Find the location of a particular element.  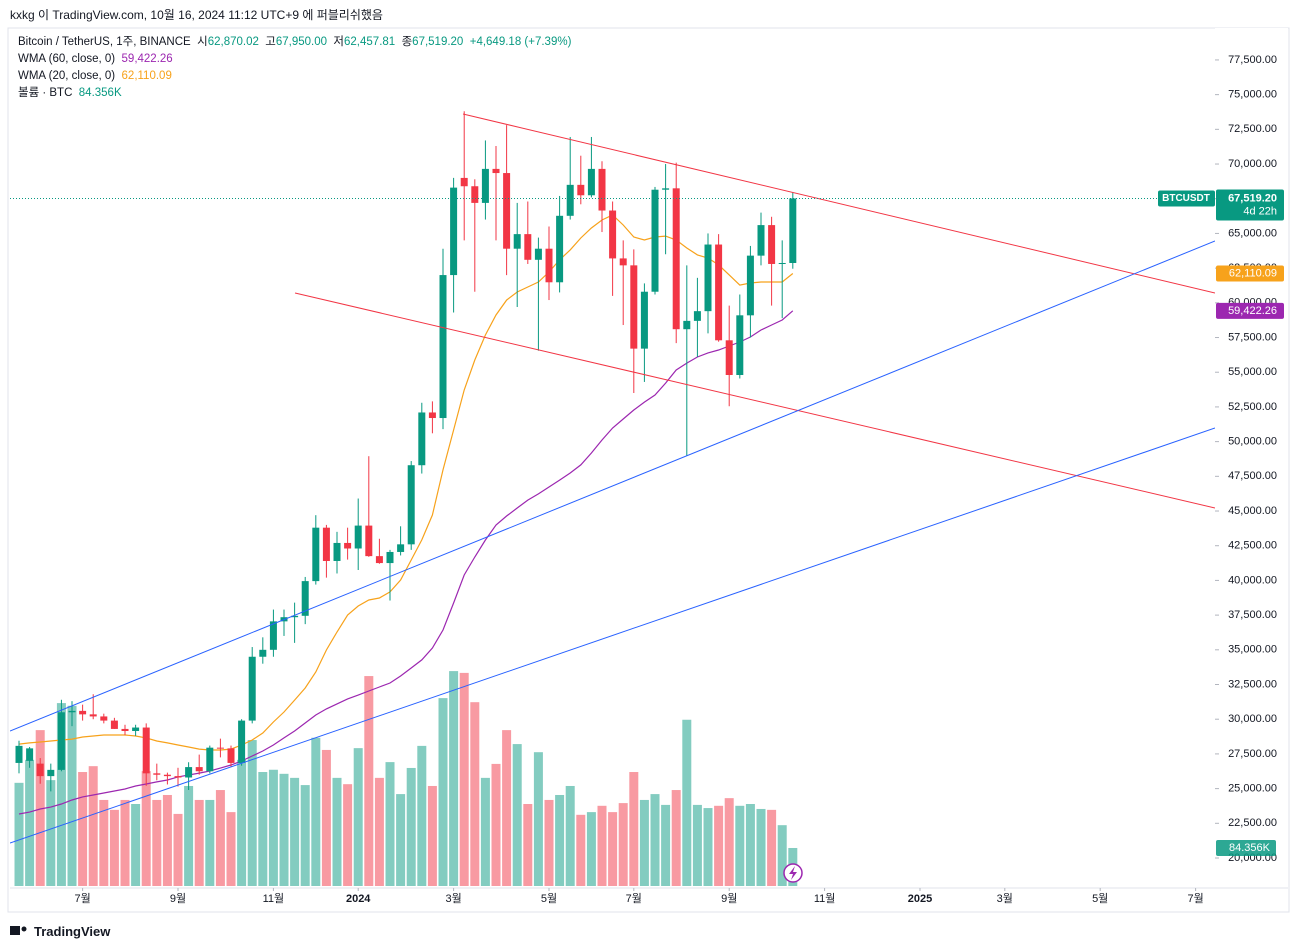

volume-name: 볼륨 · BTC is located at coordinates (45, 93).